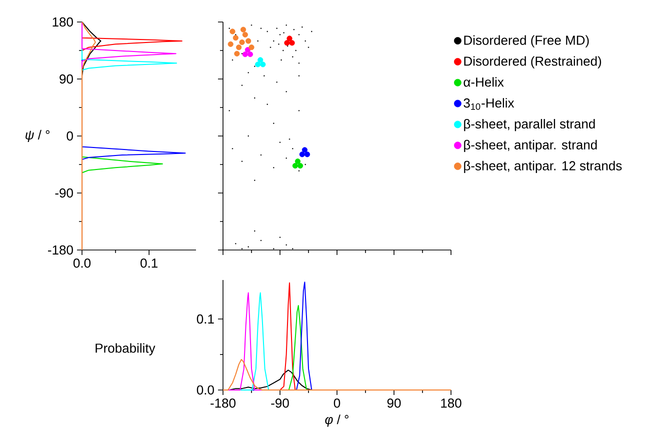 The image size is (649, 445). What do you see at coordinates (529, 125) in the screenshot?
I see `legend-label: β-sheet, parallel strand` at bounding box center [529, 125].